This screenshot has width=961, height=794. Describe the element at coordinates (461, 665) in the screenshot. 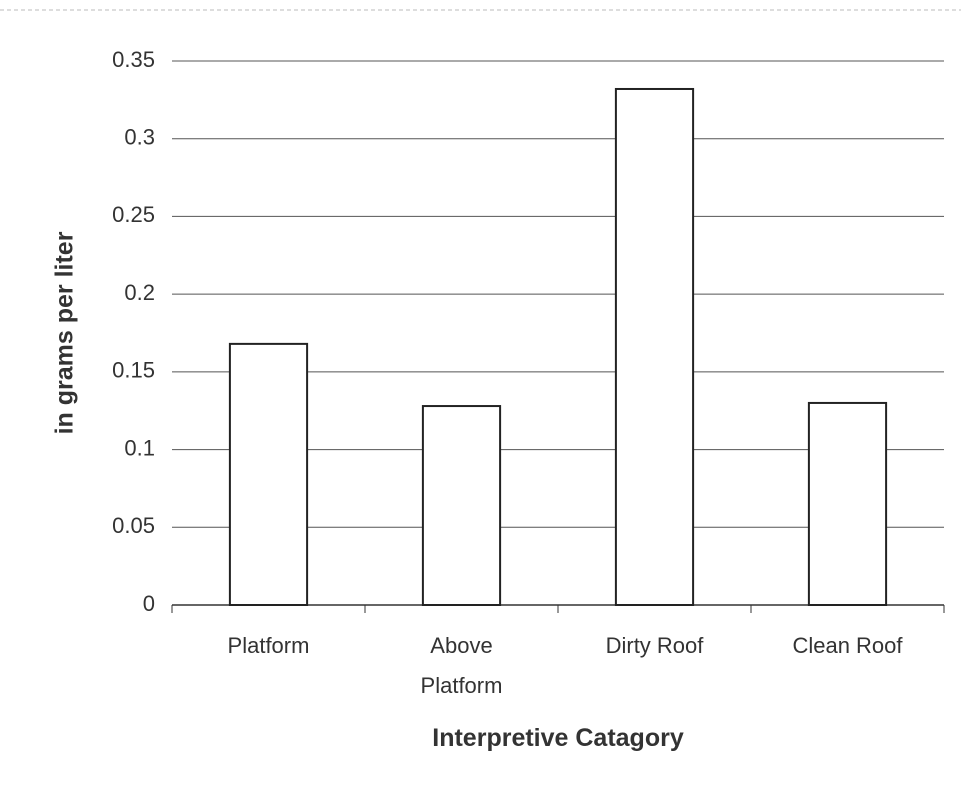

I see `x-tick-label: Above Platform` at that location.